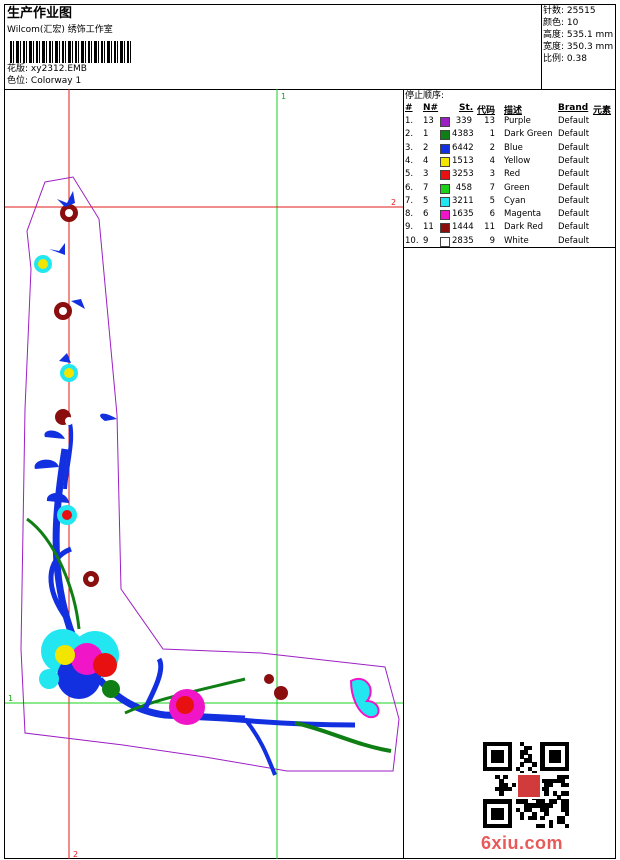 Image resolution: width=620 pixels, height=860 pixels. I want to click on stem-curl, so click(60, 583).